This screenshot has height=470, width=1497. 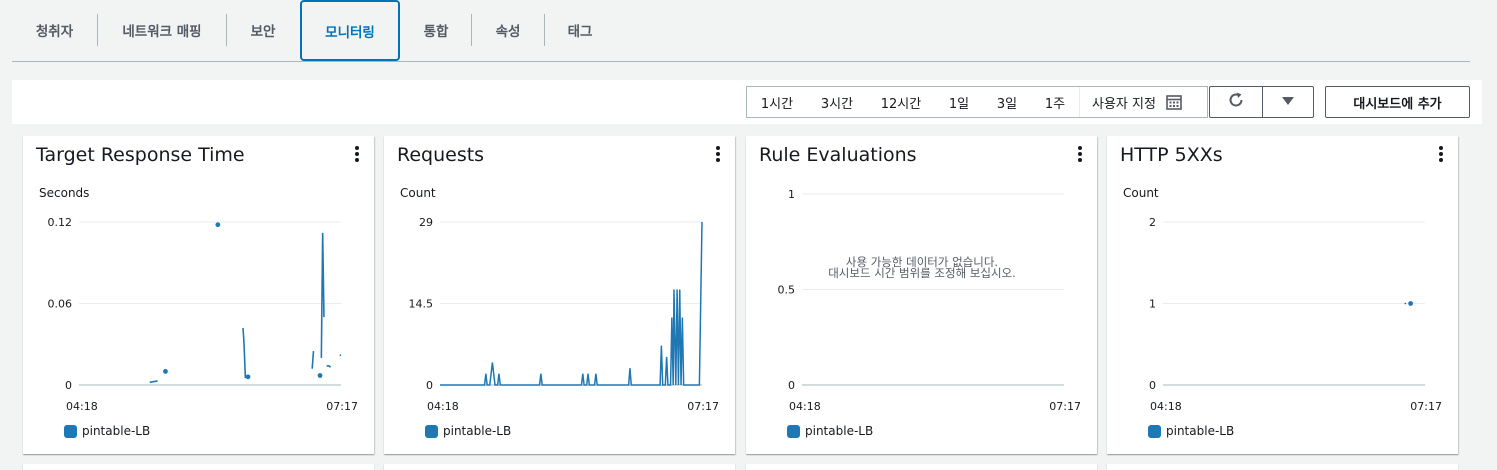 I want to click on chart: 2 1 0 04:18 07:17, so click(x=1295, y=314).